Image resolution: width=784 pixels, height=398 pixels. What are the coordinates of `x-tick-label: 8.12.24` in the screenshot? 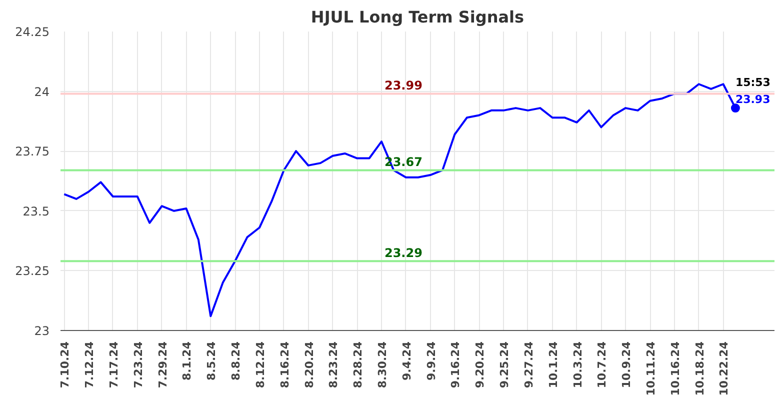 It's located at (260, 364).